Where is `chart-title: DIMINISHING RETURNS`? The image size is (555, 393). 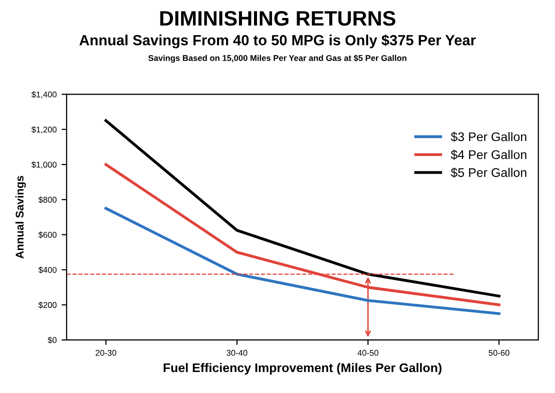 chart-title: DIMINISHING RETURNS is located at coordinates (278, 18).